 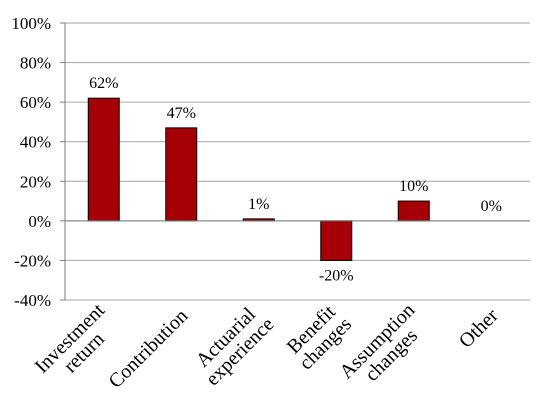 What do you see at coordinates (258, 204) in the screenshot?
I see `data-label: 1%` at bounding box center [258, 204].